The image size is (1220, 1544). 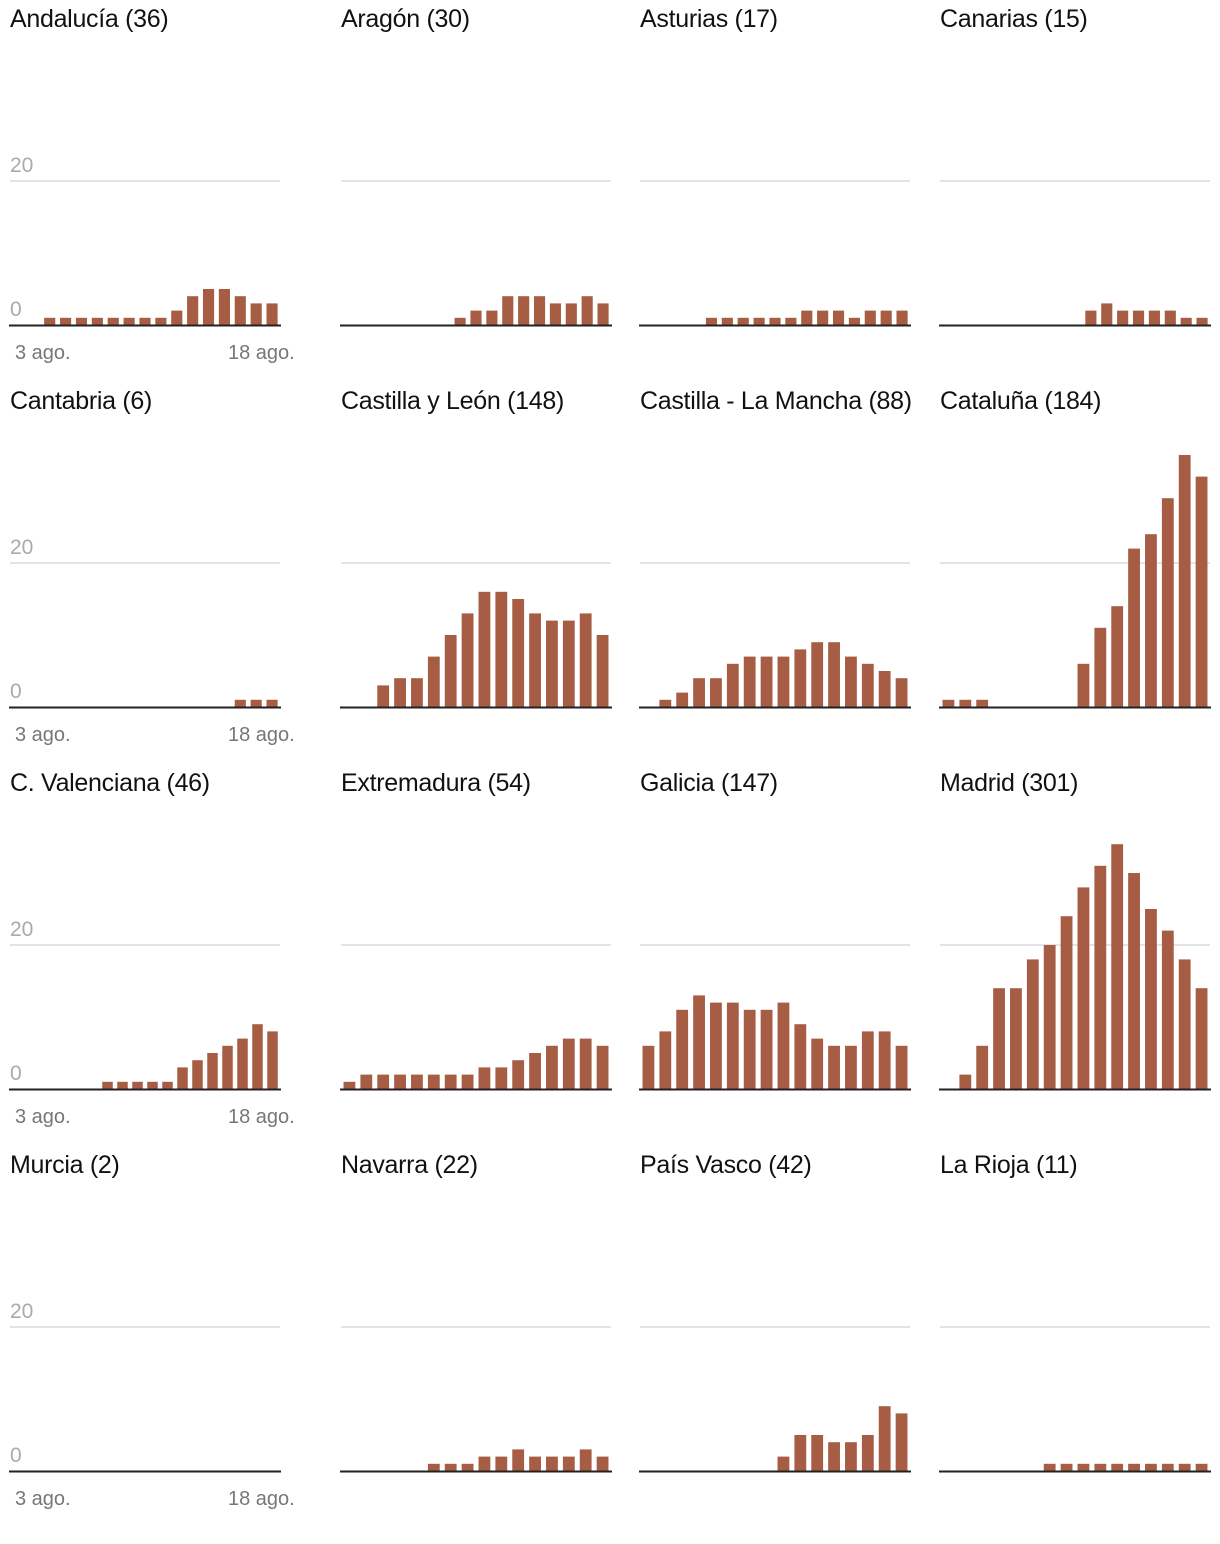 I want to click on region-panel: Navarra (22), so click(x=490, y=1336).